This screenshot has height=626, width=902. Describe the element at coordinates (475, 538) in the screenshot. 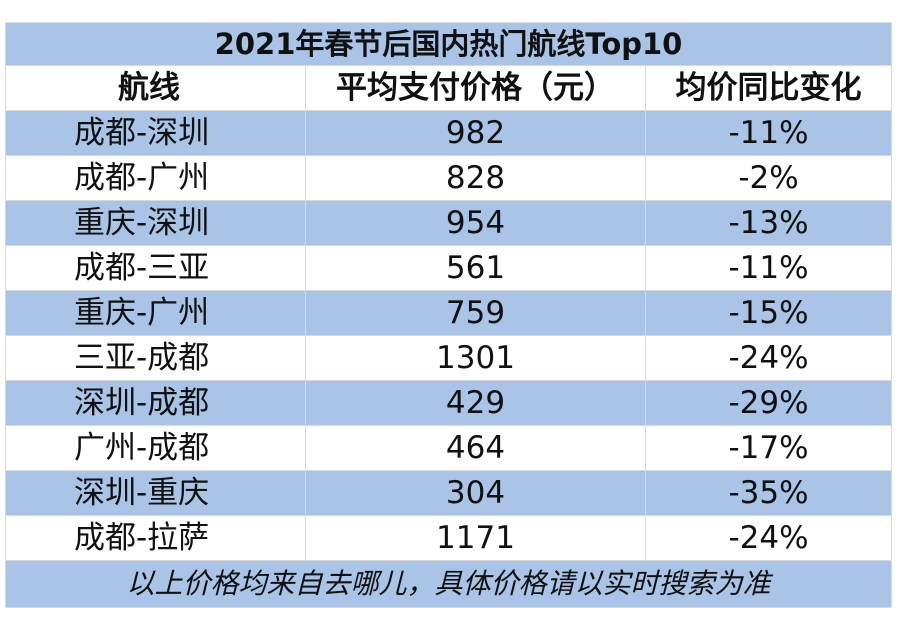

I see `cell: 1171` at that location.